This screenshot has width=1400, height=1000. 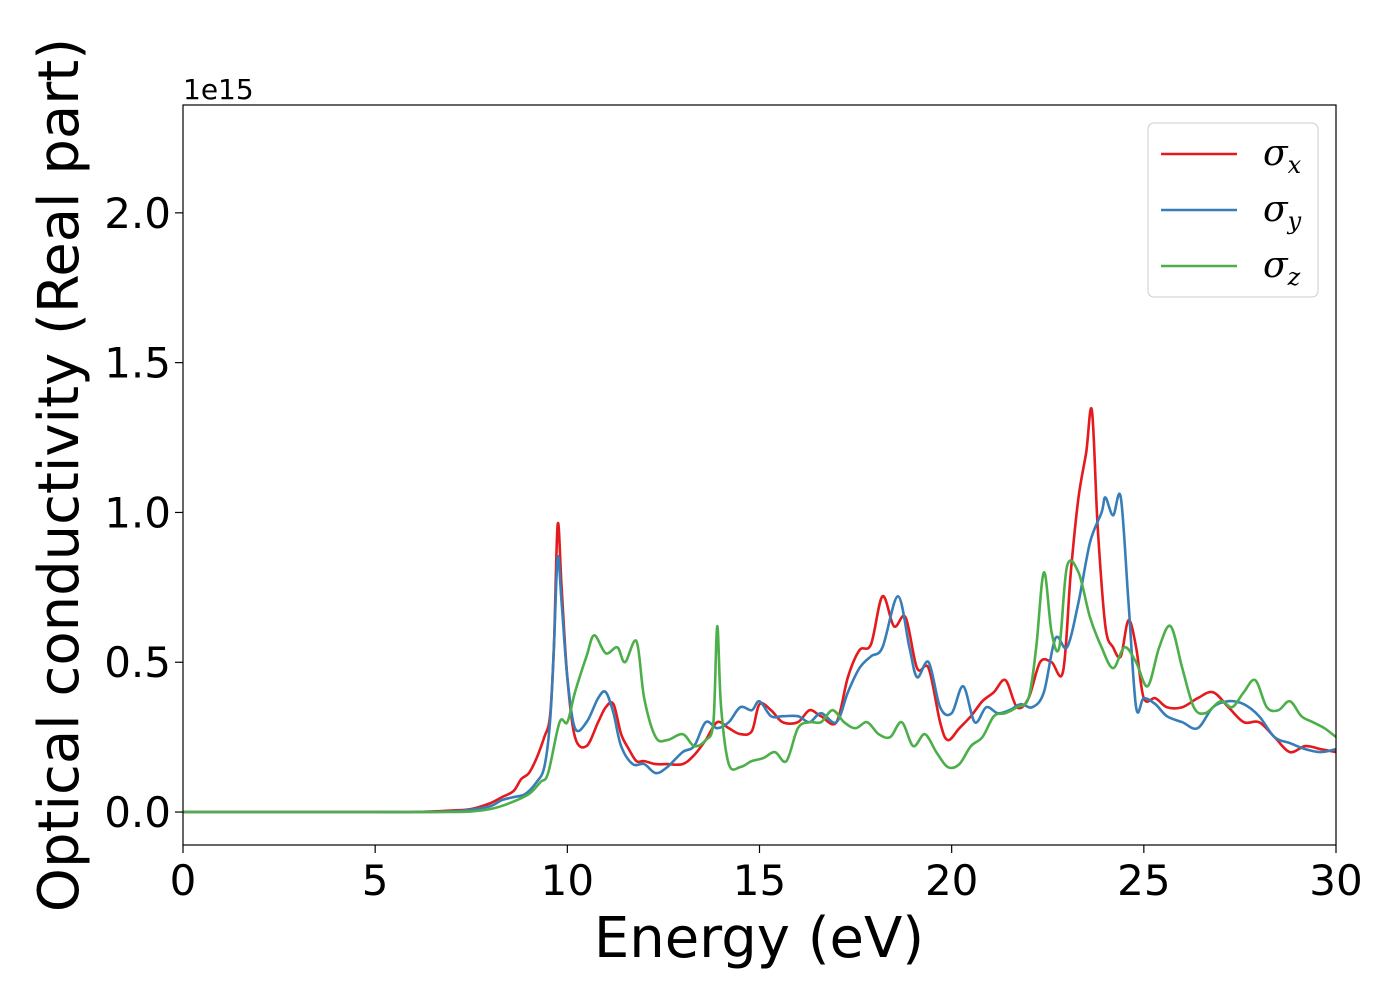 What do you see at coordinates (137, 812) in the screenshot?
I see `y-tick-label: 0.0` at bounding box center [137, 812].